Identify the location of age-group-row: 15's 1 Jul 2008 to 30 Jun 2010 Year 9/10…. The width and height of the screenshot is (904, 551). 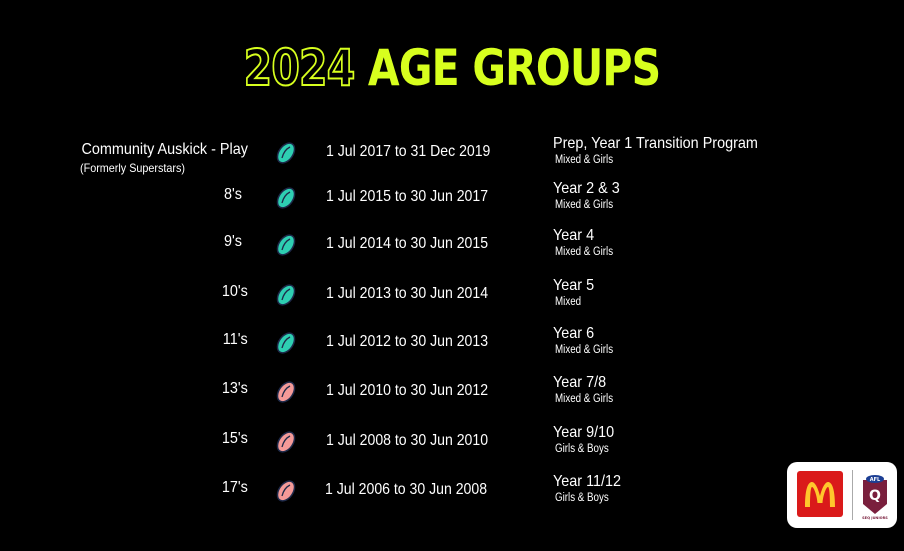
(452, 450).